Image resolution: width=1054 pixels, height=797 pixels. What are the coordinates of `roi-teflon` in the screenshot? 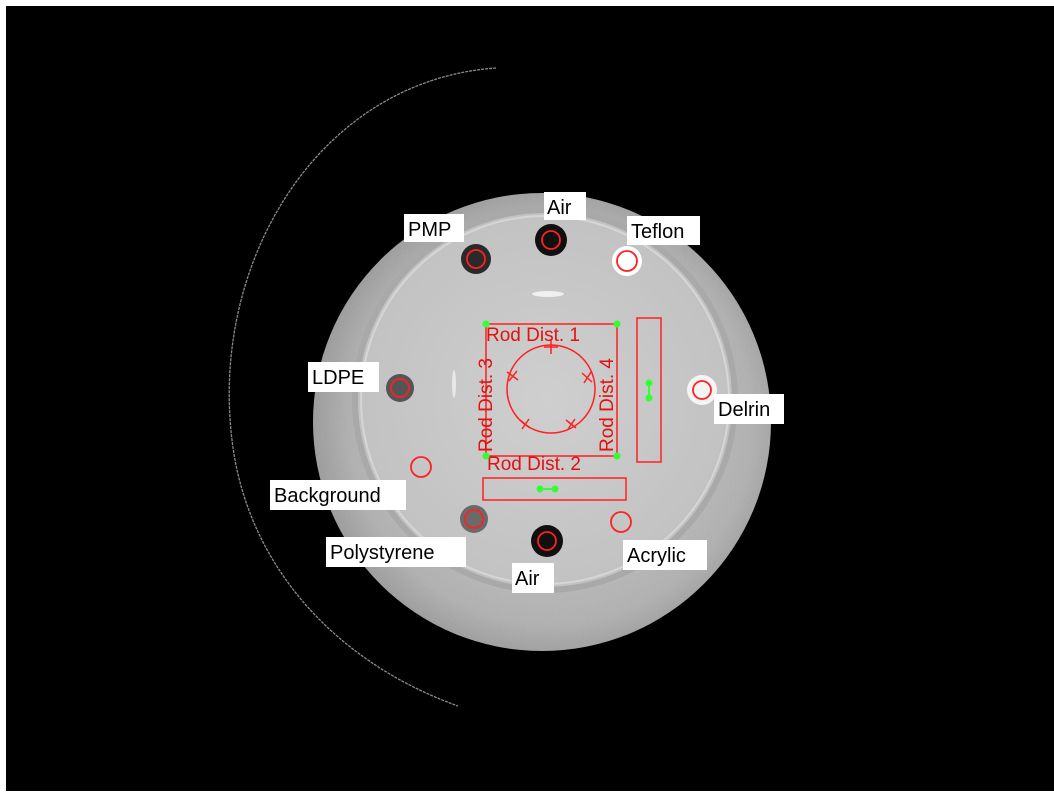 It's located at (627, 261).